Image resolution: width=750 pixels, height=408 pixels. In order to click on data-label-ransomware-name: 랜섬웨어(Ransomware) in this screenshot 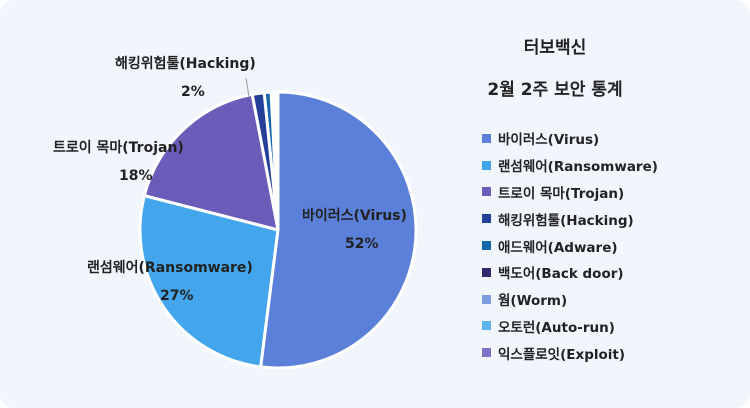, I will do `click(170, 268)`.